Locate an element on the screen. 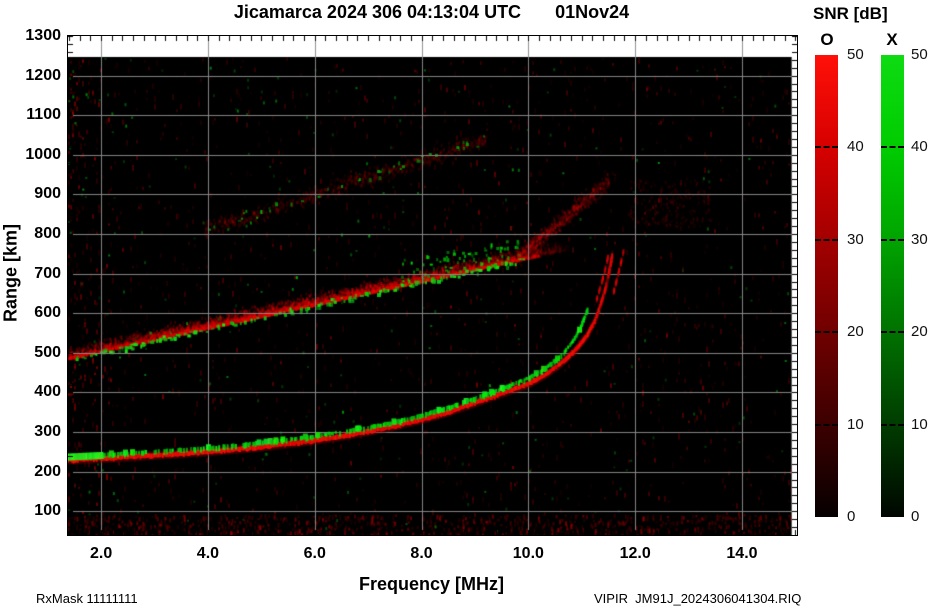  y-tick-label: 400 is located at coordinates (47, 392).